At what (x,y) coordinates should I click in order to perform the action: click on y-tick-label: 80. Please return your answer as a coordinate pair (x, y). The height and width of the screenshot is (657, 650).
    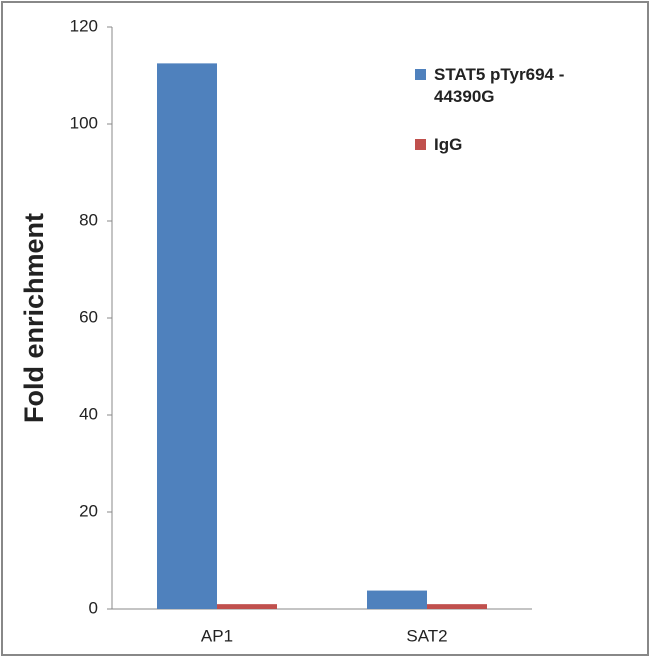
    Looking at the image, I should click on (88, 219).